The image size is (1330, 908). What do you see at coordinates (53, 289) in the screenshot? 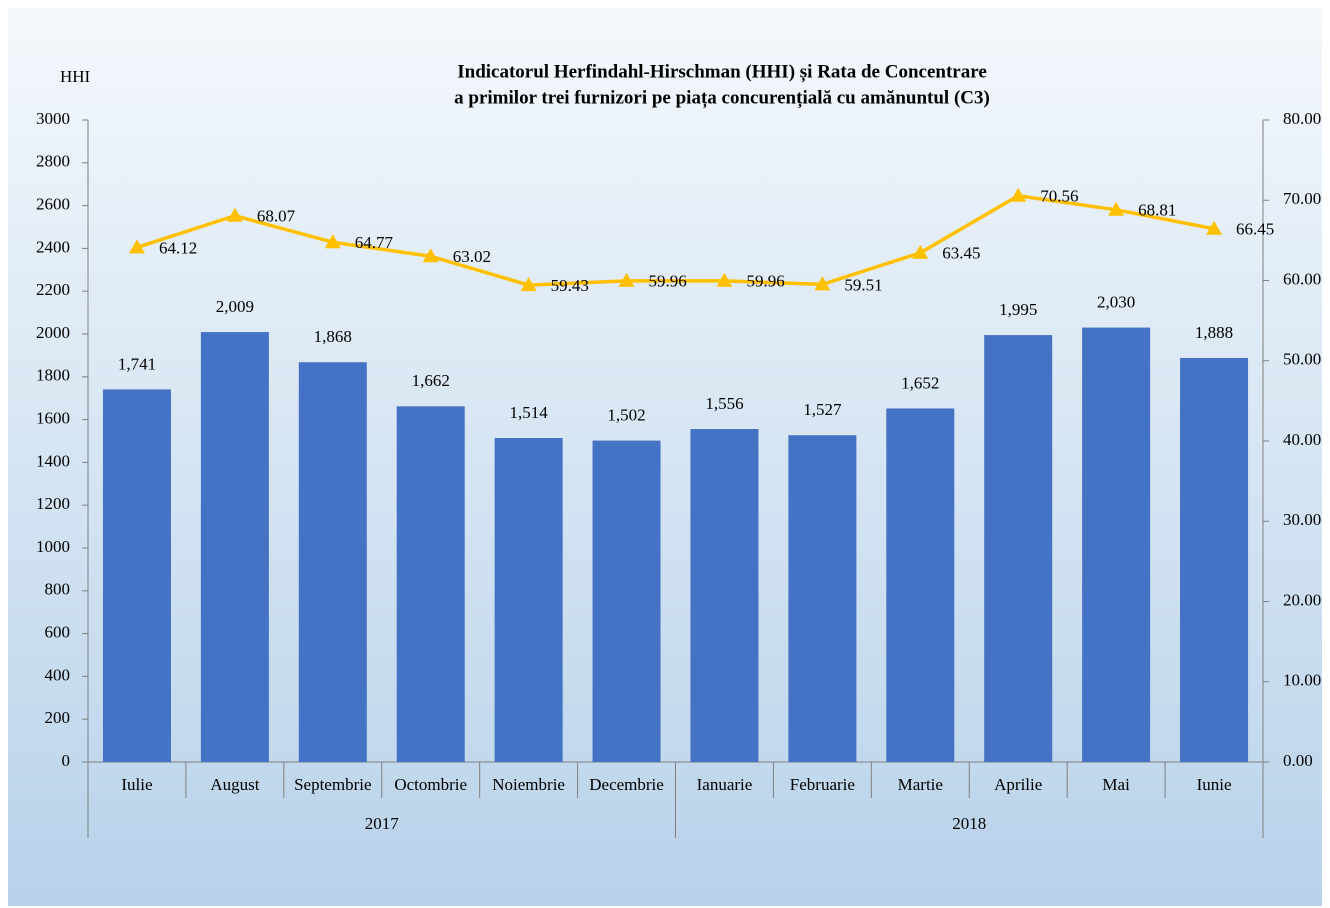
I see `y-tick-label: 2200` at bounding box center [53, 289].